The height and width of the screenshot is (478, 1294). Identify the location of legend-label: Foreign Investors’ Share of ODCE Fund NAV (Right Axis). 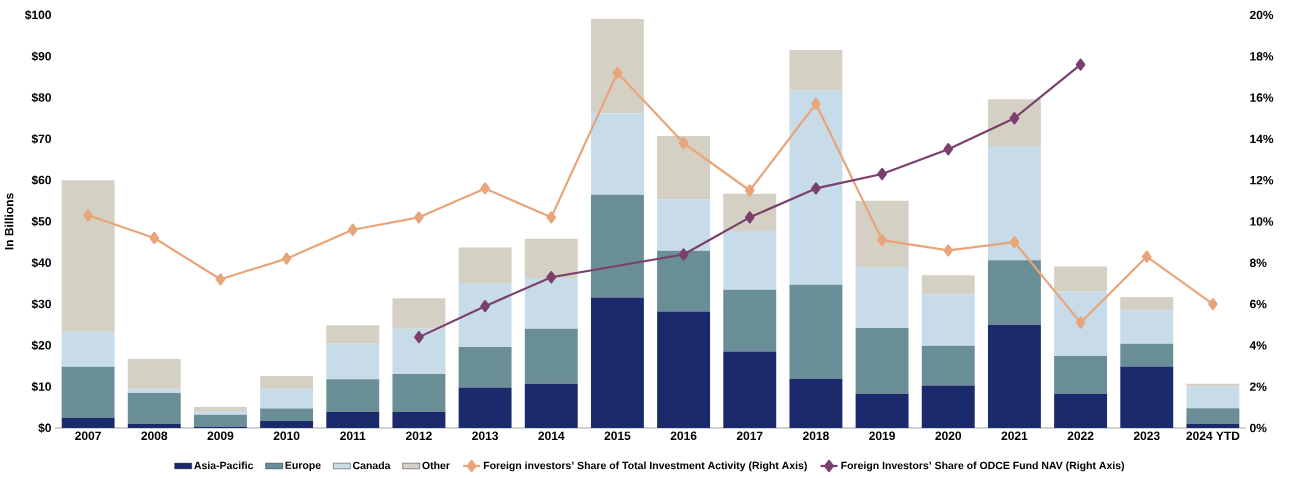
(983, 466).